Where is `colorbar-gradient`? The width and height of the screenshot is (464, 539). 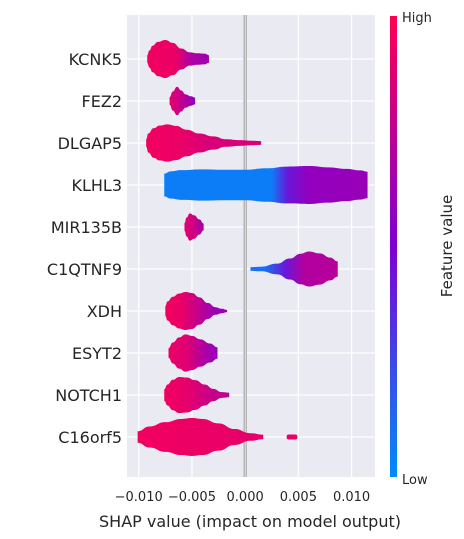
colorbar-gradient is located at coordinates (393, 246).